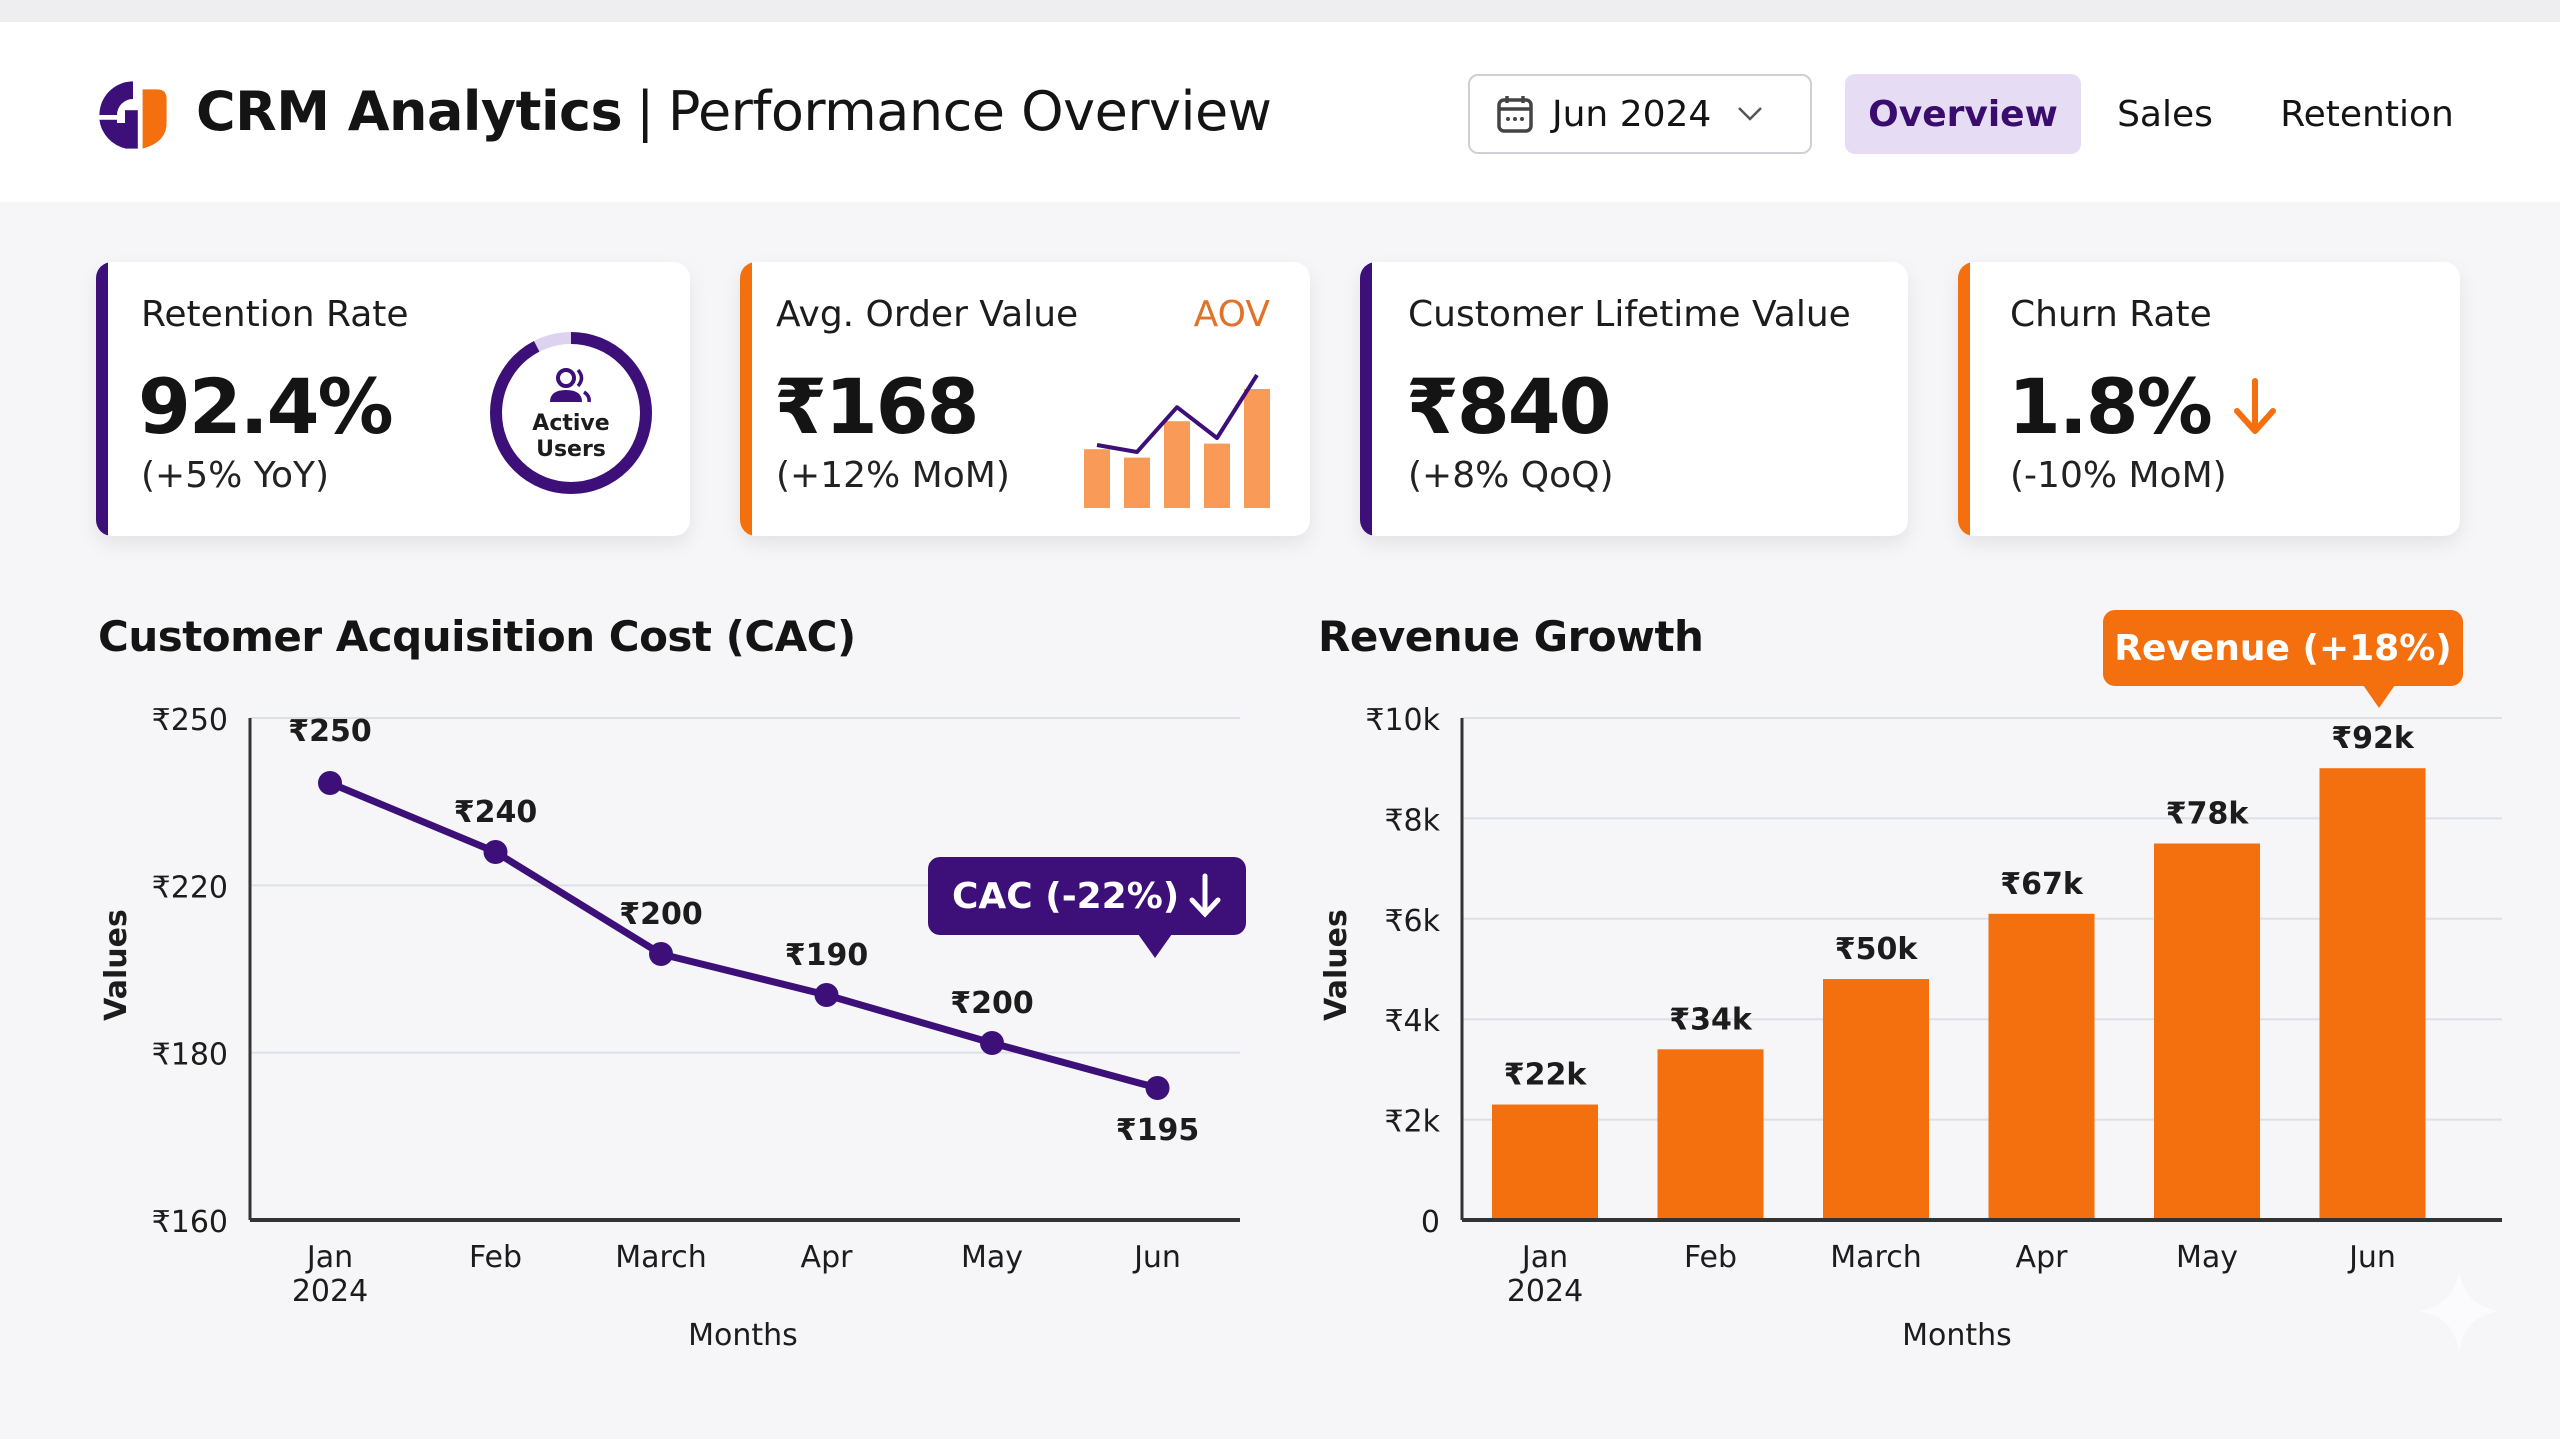  I want to click on callout-text: CAC (-22%), so click(1065, 896).